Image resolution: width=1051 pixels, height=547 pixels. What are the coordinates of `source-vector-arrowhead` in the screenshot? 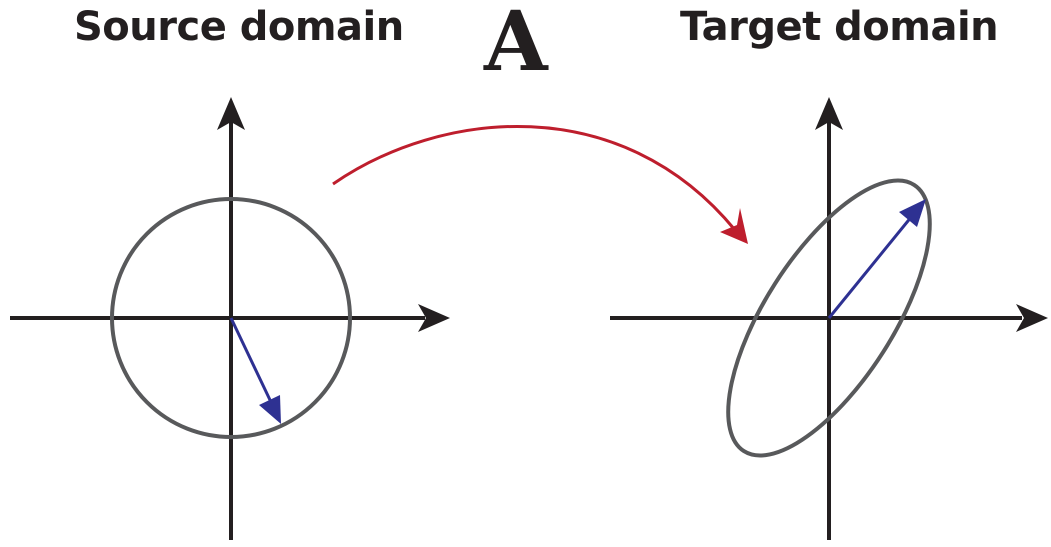 It's located at (270, 409).